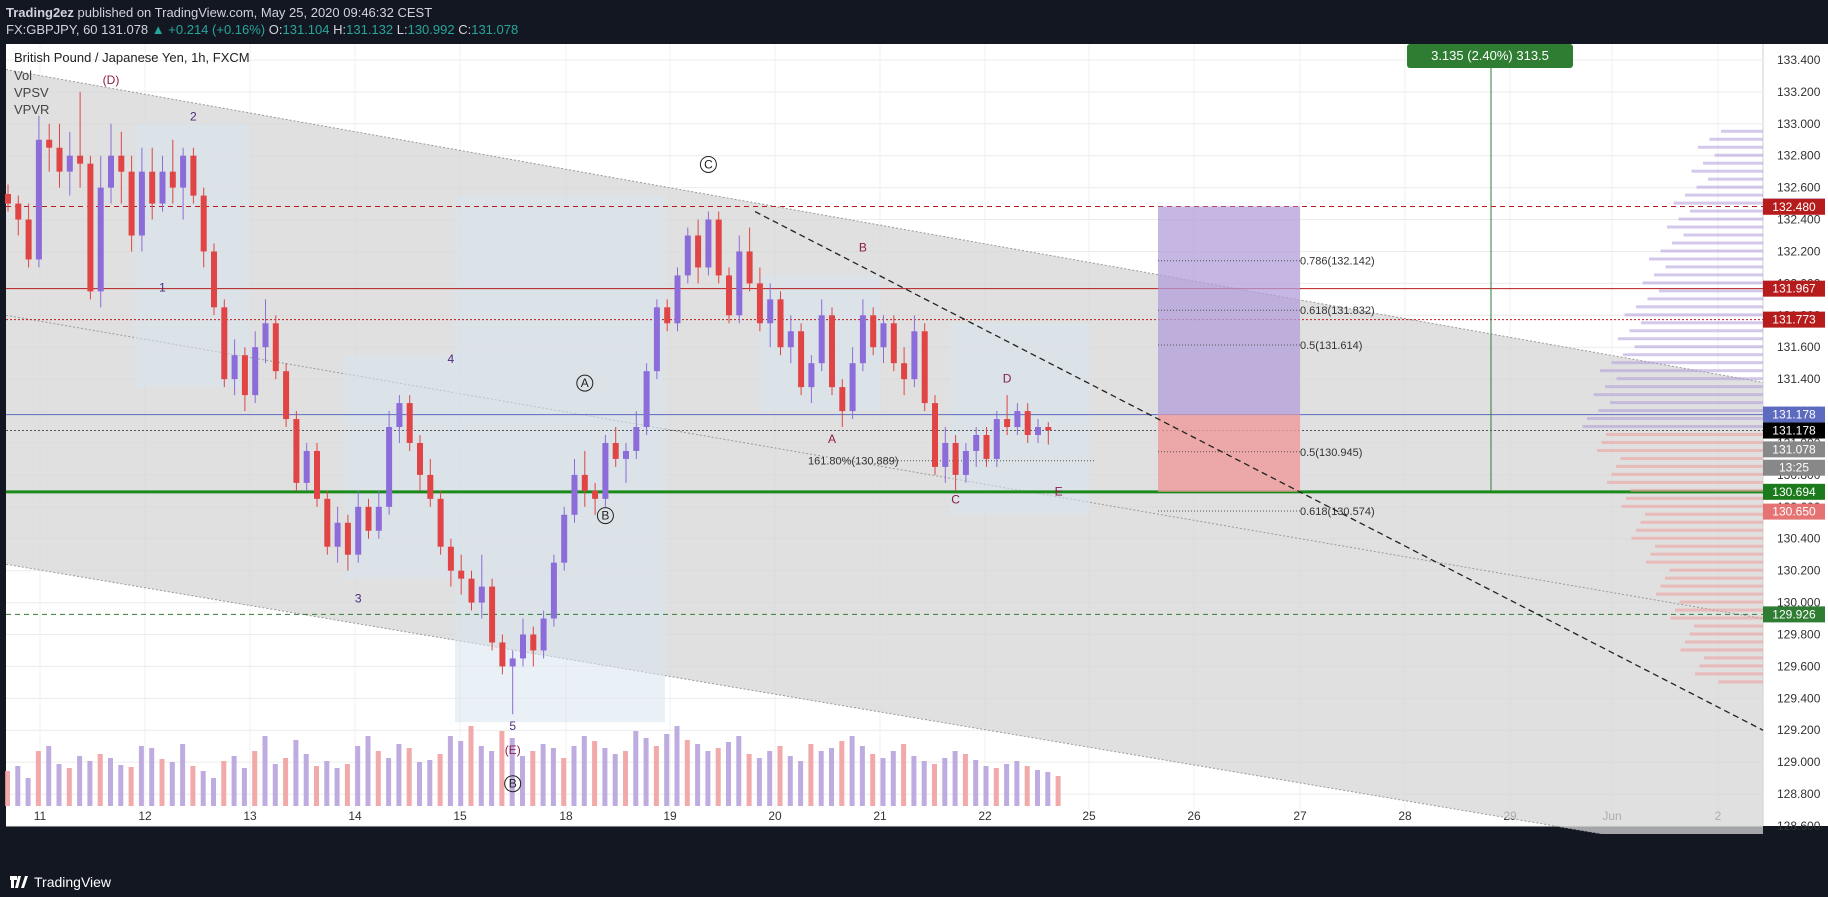  What do you see at coordinates (23, 75) in the screenshot?
I see `indicator-vol: Vol` at bounding box center [23, 75].